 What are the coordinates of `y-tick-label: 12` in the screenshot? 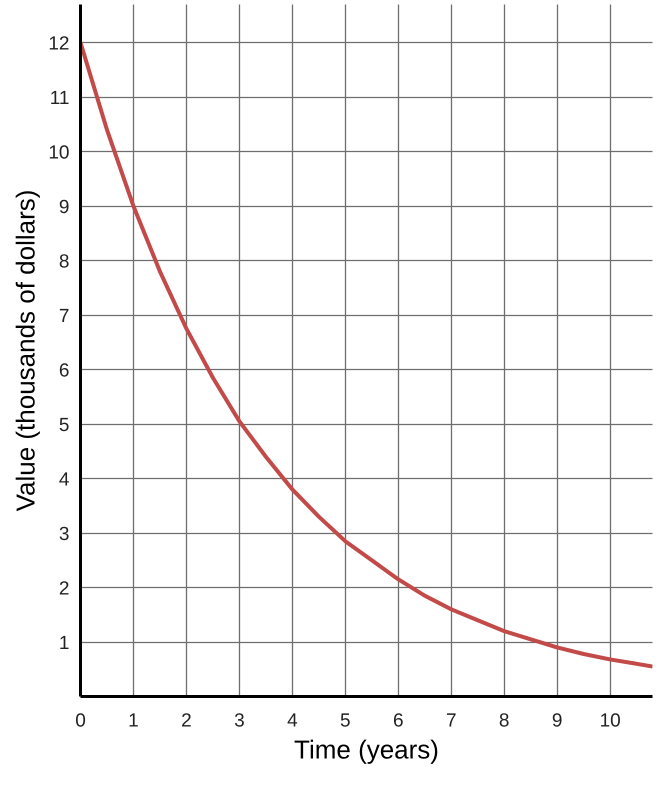 It's located at (59, 44).